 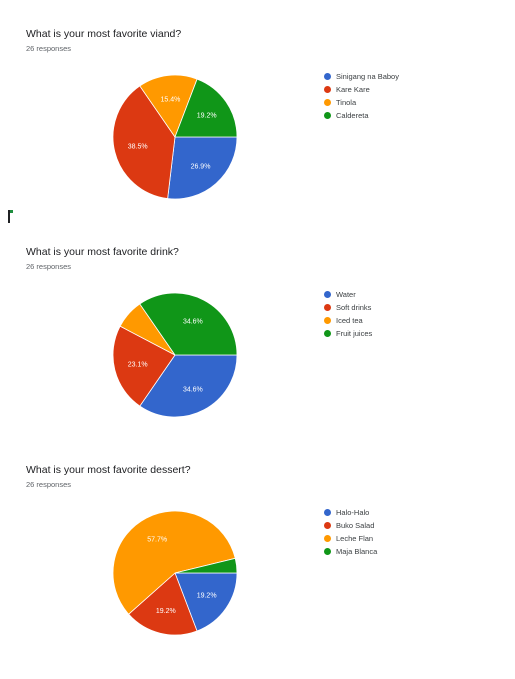 I want to click on legend-item: Iced tea, so click(x=348, y=320).